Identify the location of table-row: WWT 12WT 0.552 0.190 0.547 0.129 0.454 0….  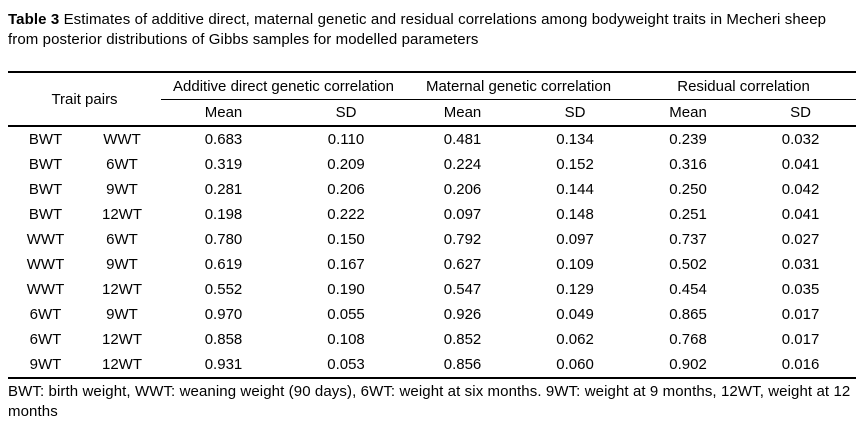
(432, 289).